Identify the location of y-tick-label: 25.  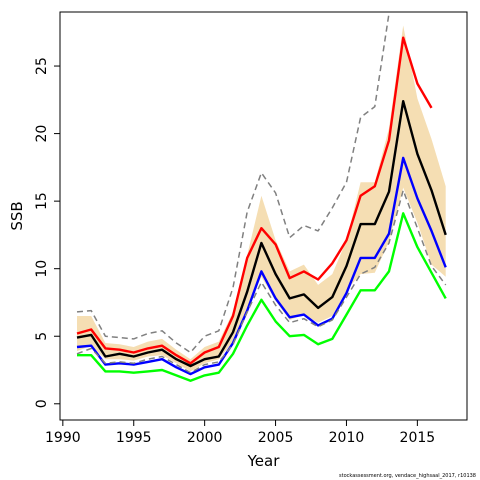
(42, 66).